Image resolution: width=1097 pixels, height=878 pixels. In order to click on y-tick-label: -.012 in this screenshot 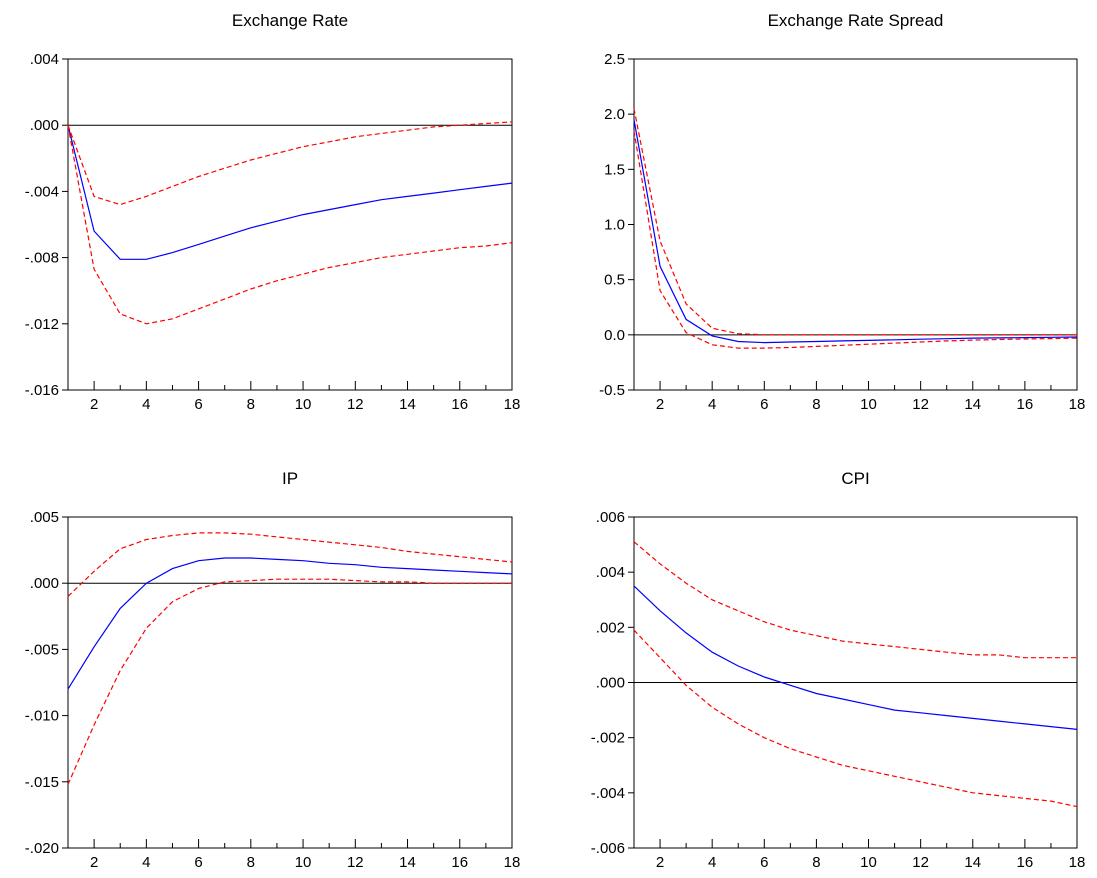, I will do `click(42, 324)`.